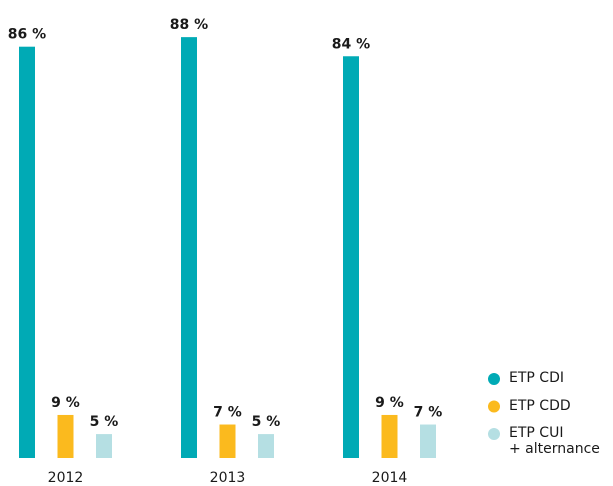 Image resolution: width=613 pixels, height=486 pixels. I want to click on legend-label: ETP CUI + alternance, so click(554, 441).